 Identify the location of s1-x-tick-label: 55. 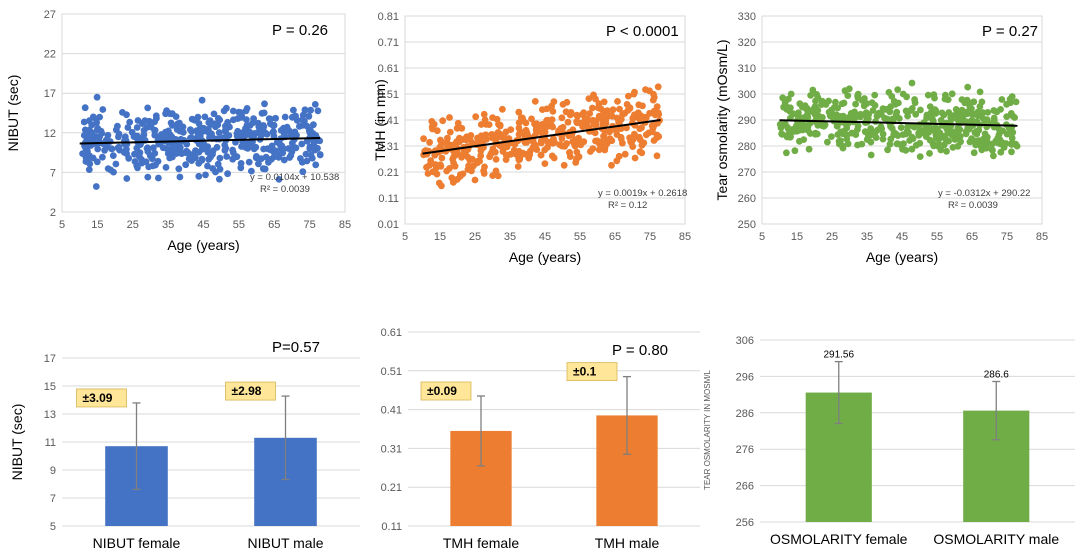
(239, 225).